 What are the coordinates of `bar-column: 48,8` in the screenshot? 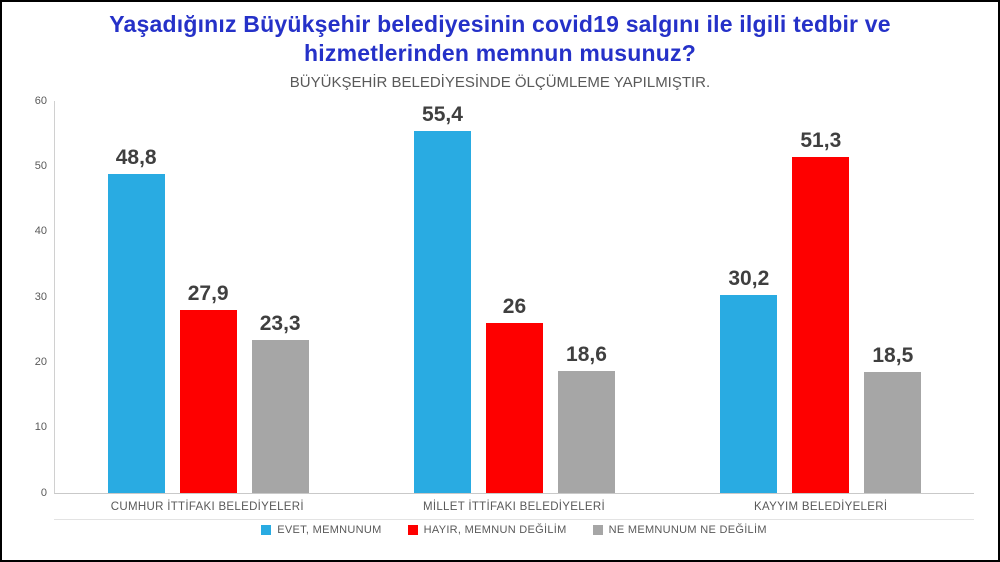 It's located at (136, 297).